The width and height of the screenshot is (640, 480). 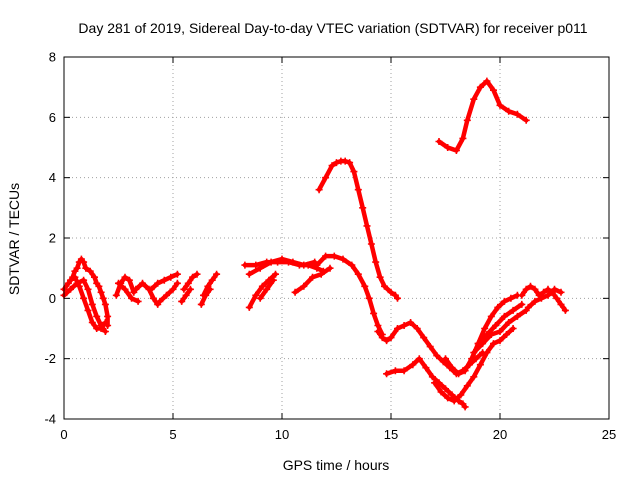 What do you see at coordinates (282, 434) in the screenshot?
I see `x-tick-label: 10` at bounding box center [282, 434].